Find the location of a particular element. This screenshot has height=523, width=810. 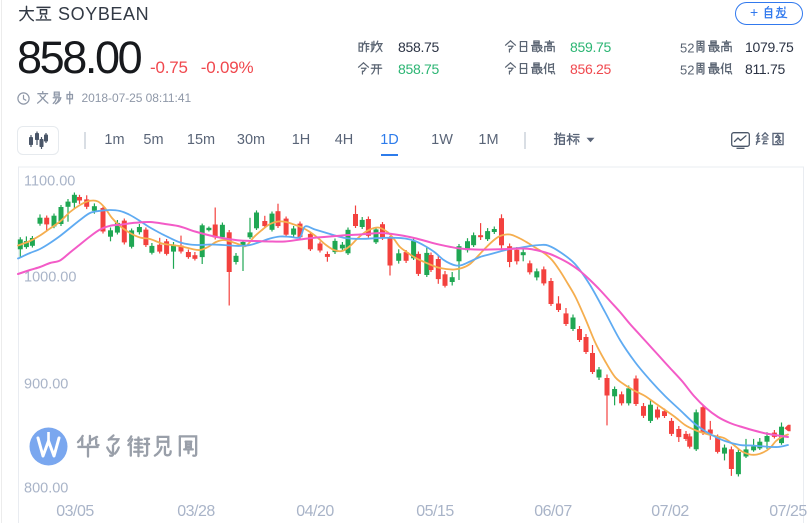

svg-text: 07/25 is located at coordinates (788, 511).